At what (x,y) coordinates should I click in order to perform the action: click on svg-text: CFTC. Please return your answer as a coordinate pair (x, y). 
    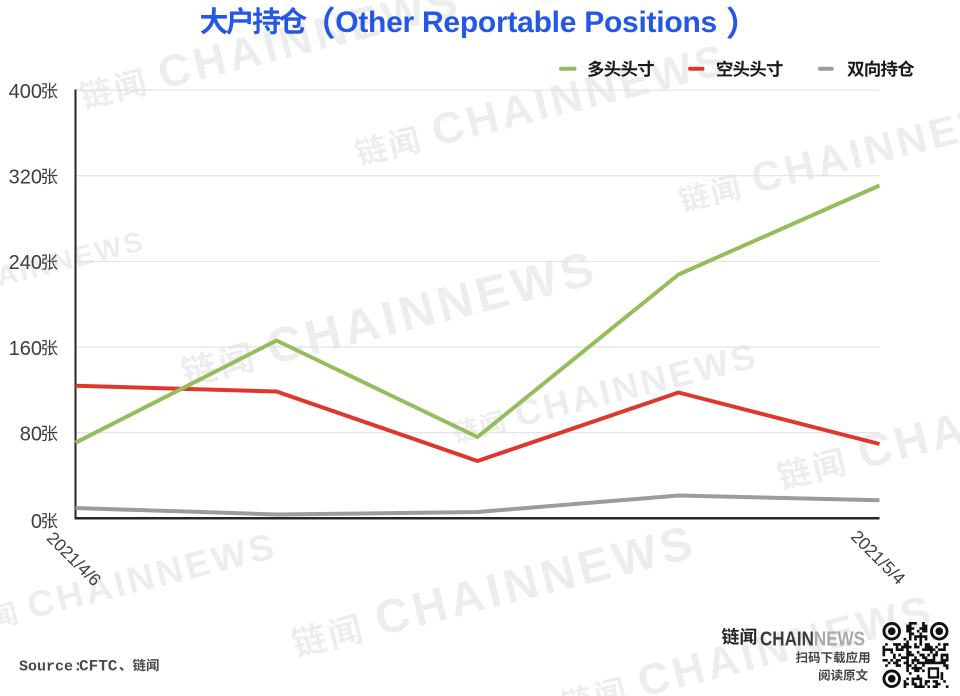
    Looking at the image, I should click on (98, 666).